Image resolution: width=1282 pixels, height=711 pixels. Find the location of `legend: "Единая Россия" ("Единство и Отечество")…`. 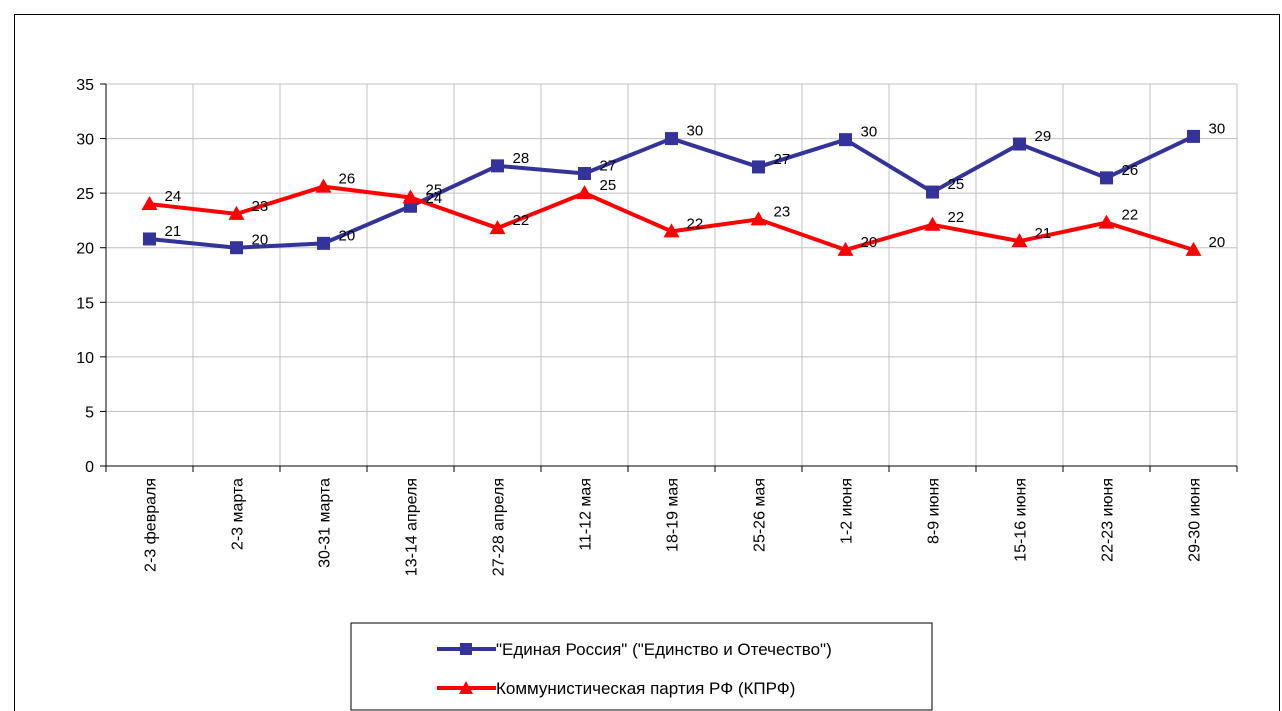

legend: "Единая Россия" ("Единство и Отечество")… is located at coordinates (641, 666).